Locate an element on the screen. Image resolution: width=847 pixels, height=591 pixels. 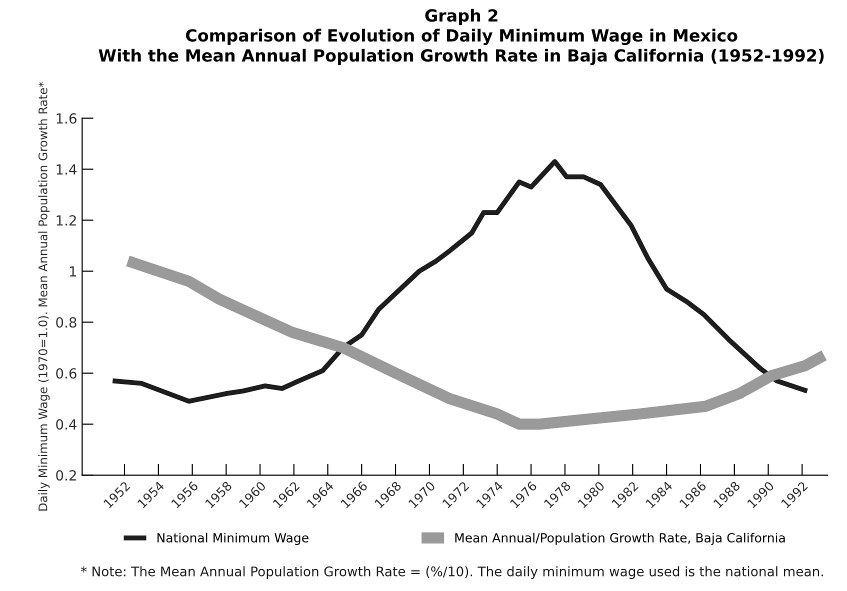
y-tick-label: 0.2 is located at coordinates (66, 475).